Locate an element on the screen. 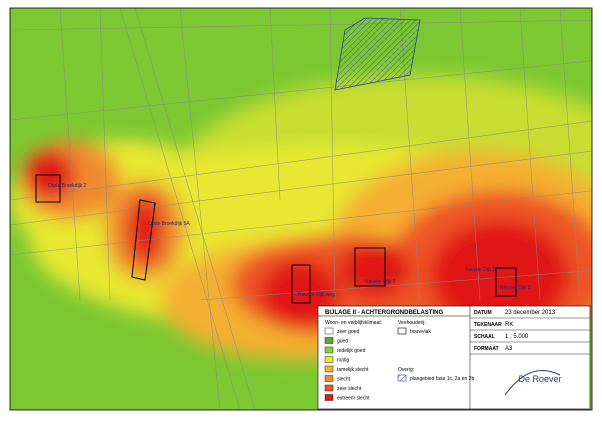  legend-item: zeer goed is located at coordinates (348, 332).